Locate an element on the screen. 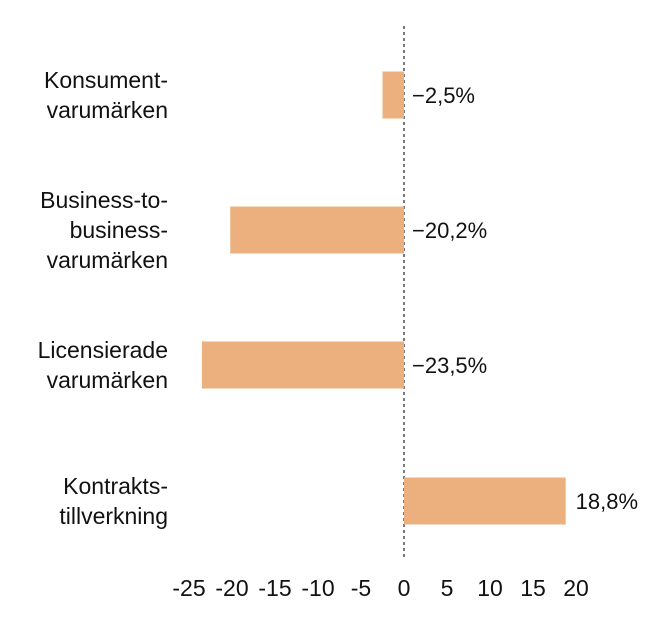  x-tick-label-3: -10 is located at coordinates (317, 588).